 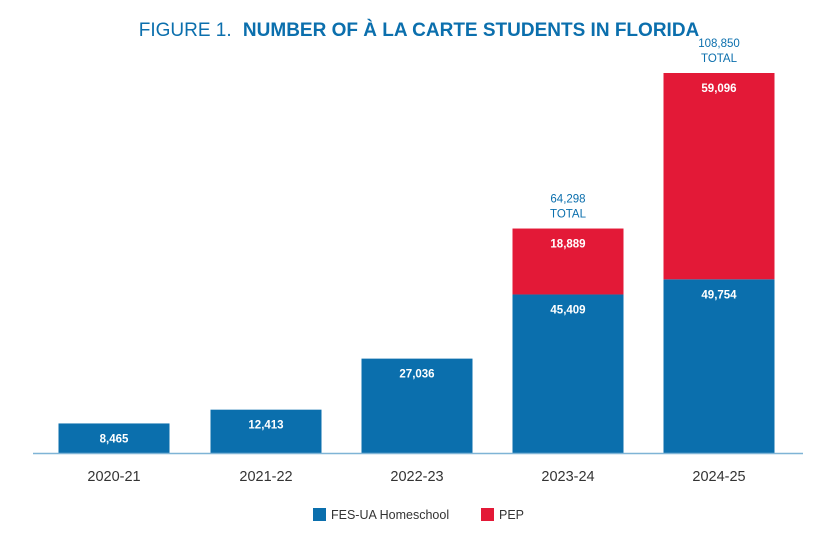 I want to click on data-label-pep-2023-24: 18,889, so click(x=567, y=245).